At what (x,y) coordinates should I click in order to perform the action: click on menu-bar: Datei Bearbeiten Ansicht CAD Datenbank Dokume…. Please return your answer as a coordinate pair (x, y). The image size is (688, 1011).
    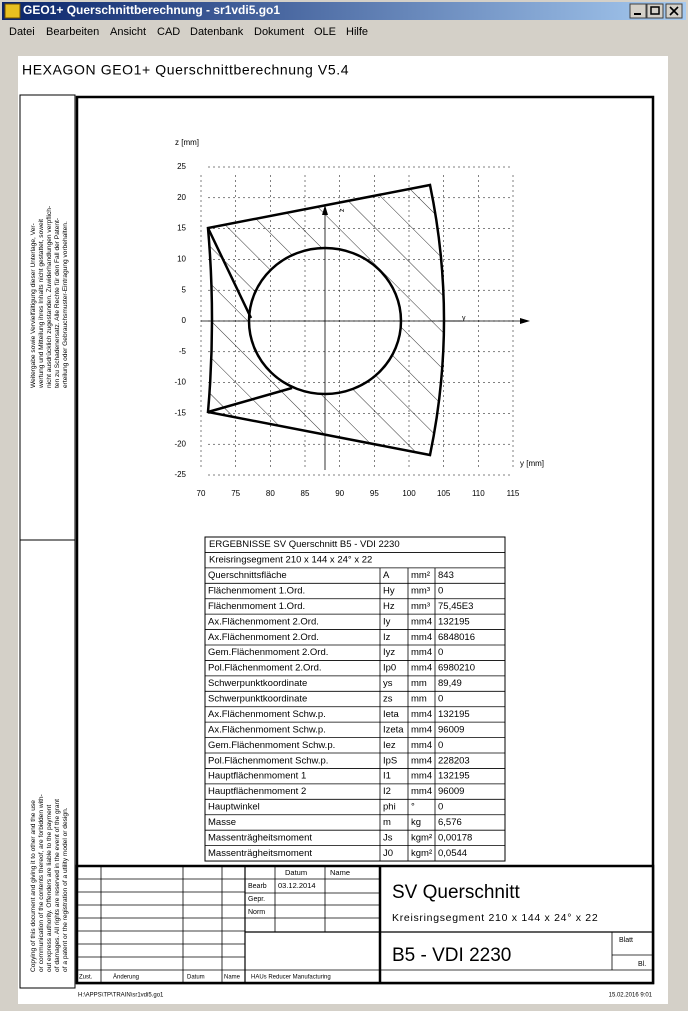
    Looking at the image, I should click on (188, 32).